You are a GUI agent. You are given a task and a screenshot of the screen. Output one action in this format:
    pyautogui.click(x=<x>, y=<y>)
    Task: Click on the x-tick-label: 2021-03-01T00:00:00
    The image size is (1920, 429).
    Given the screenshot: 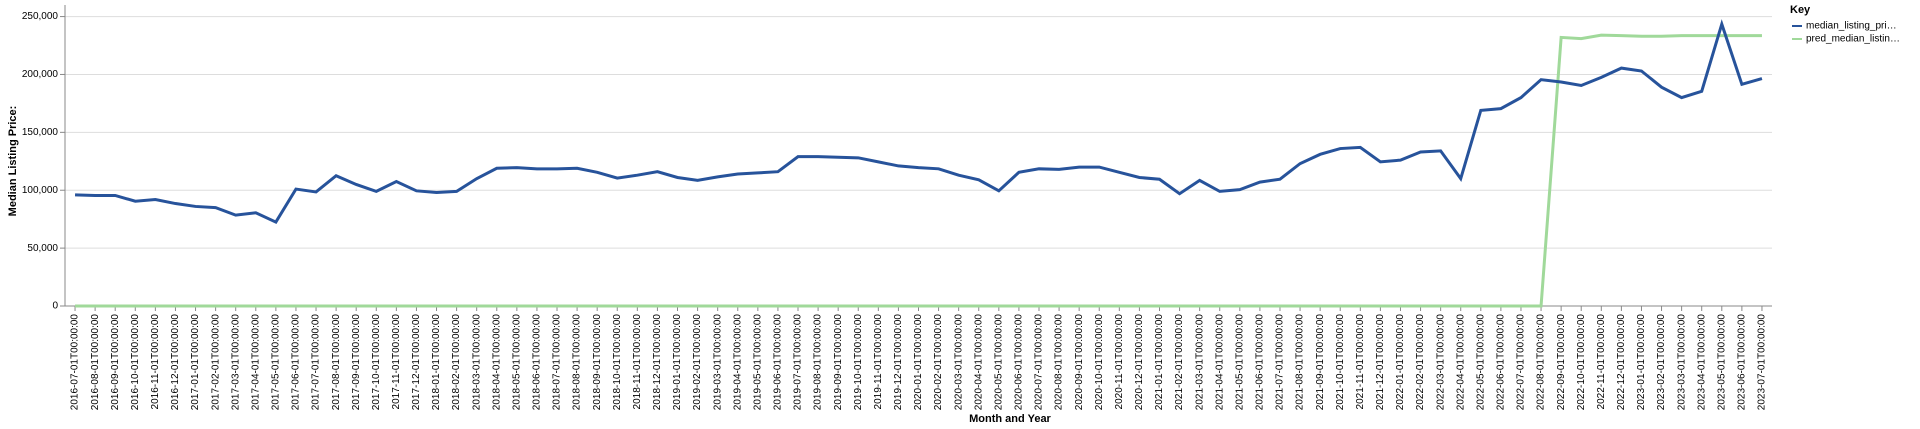 What is the action you would take?
    pyautogui.click(x=1199, y=362)
    